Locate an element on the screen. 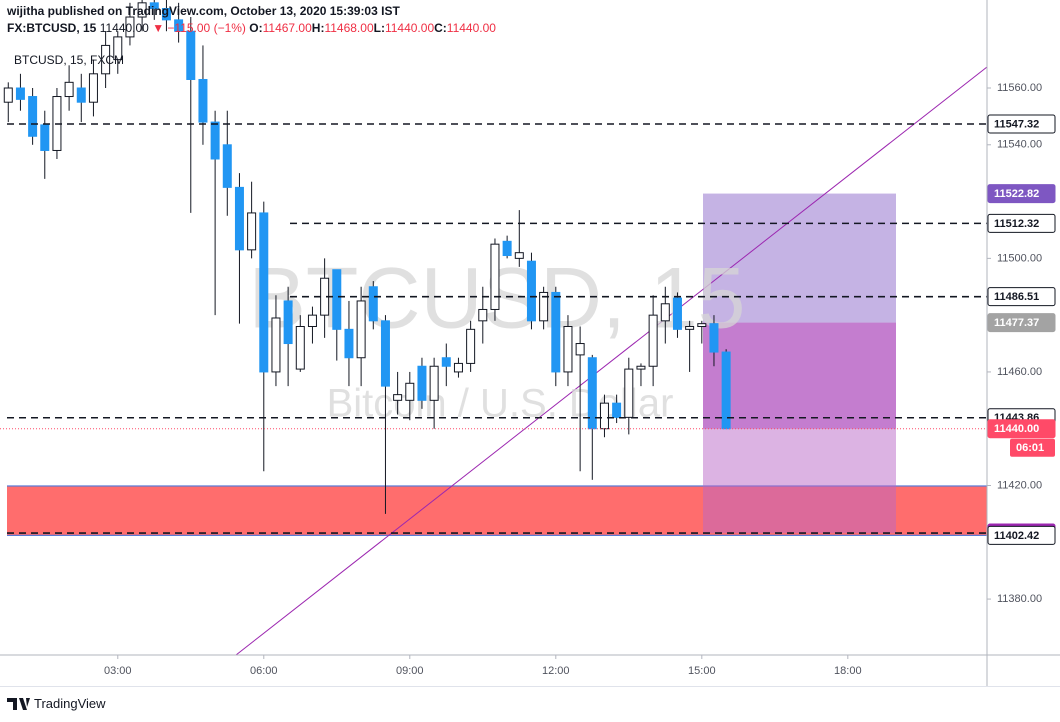 The height and width of the screenshot is (722, 1060). brand: TradingView is located at coordinates (70, 703).